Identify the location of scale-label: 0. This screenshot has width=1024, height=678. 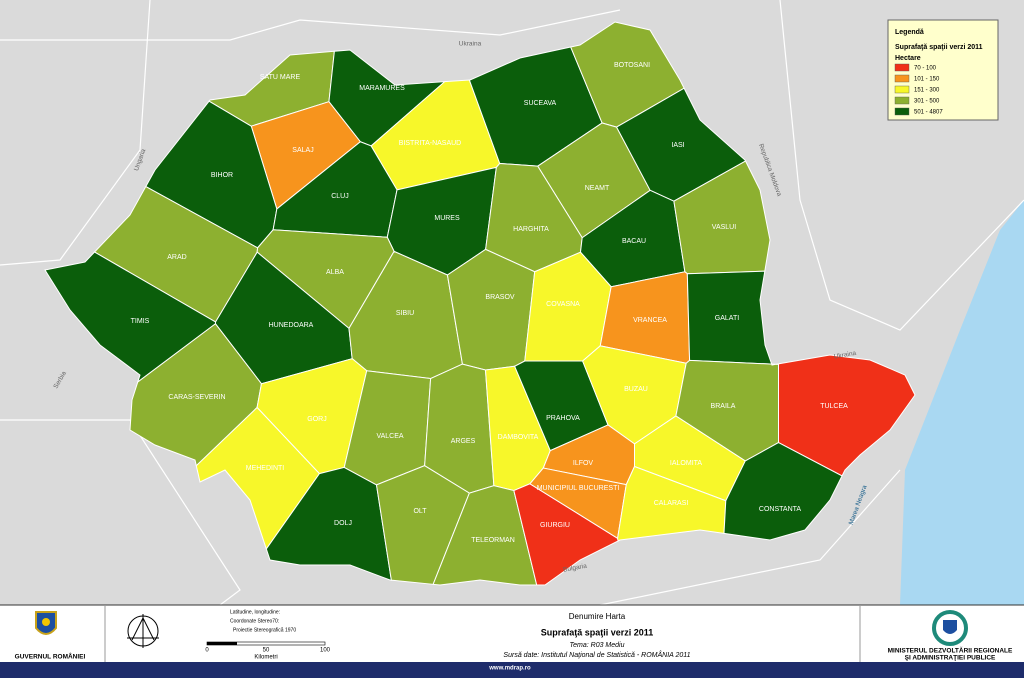
(207, 651).